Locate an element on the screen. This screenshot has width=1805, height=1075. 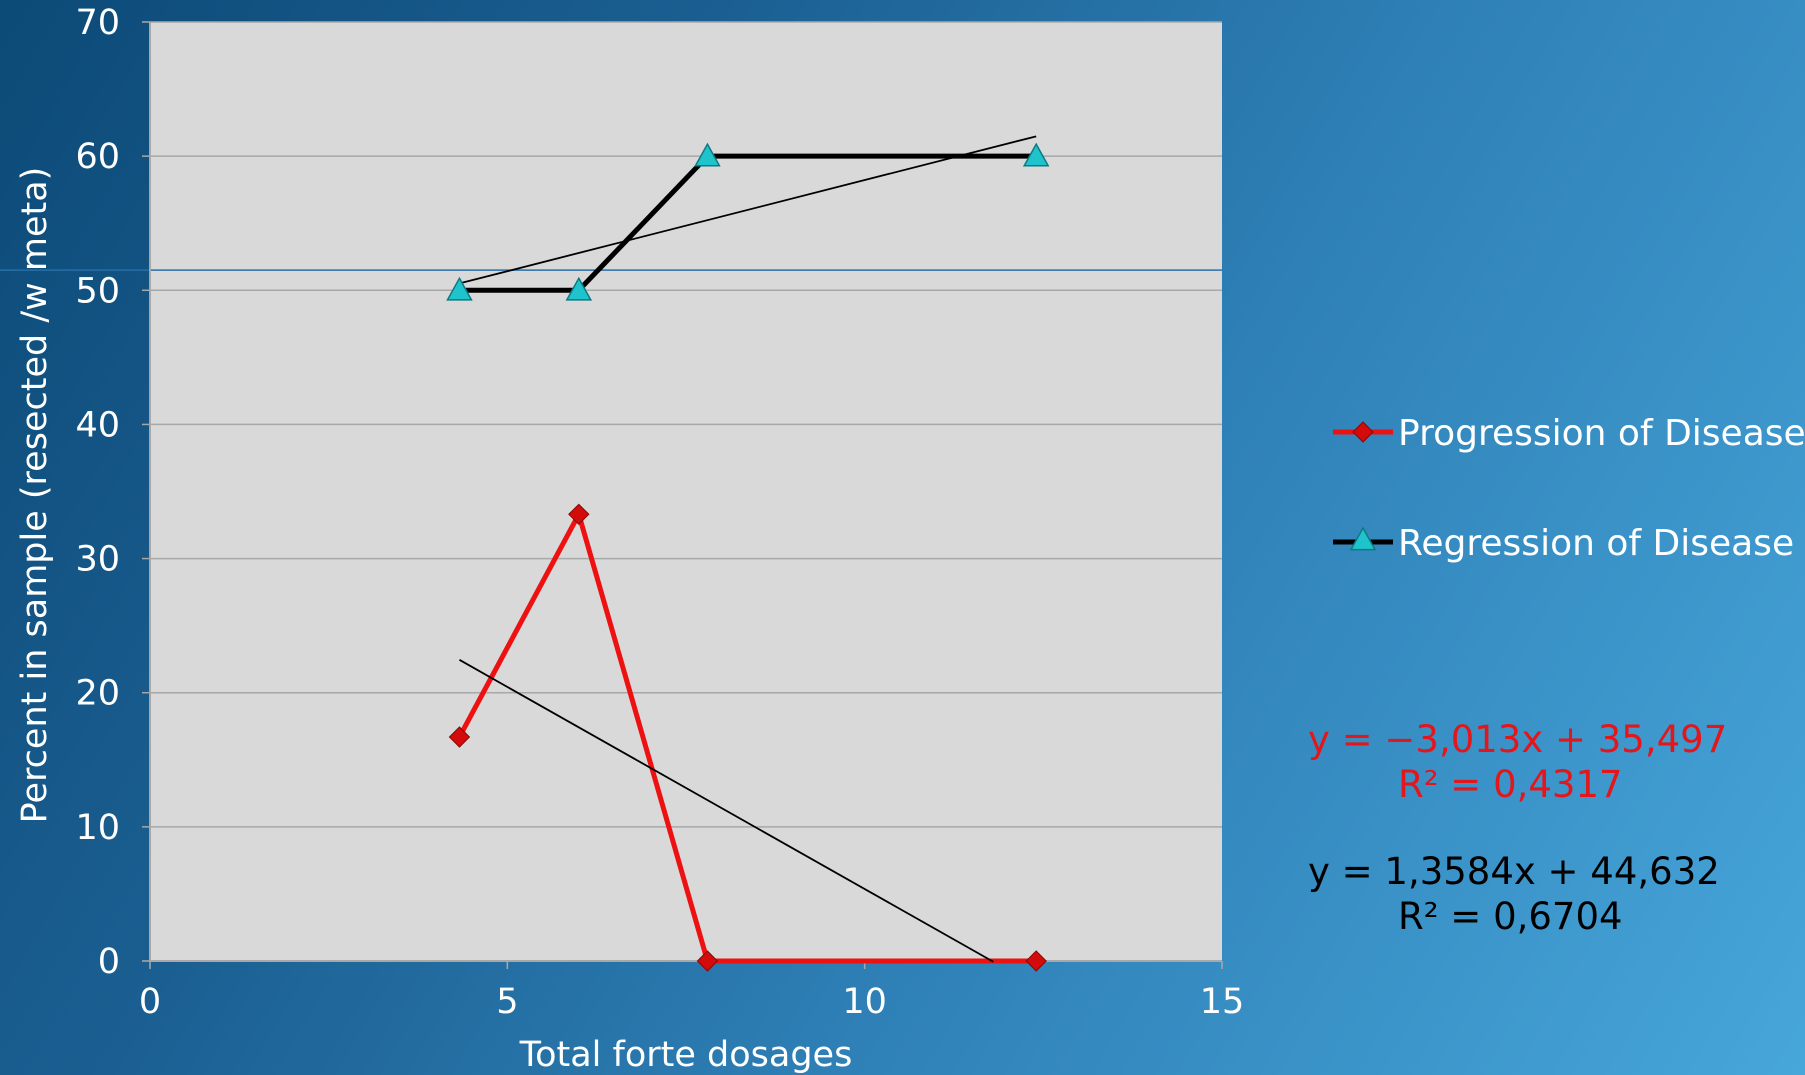
trendline-r2: R² = 0,4317 is located at coordinates (1510, 784).